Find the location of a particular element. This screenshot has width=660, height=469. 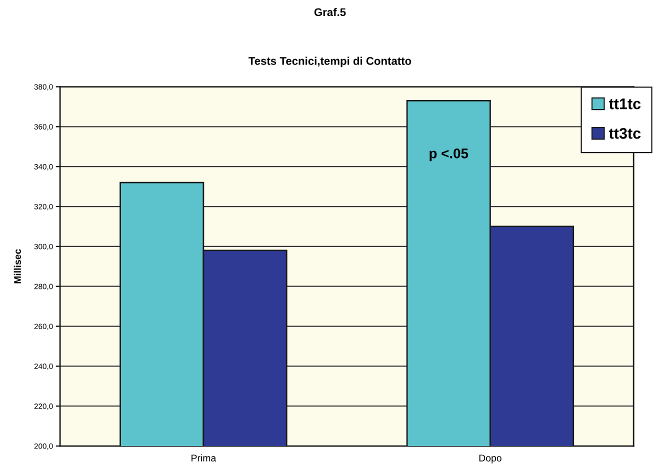

legend-label: tt1tc is located at coordinates (625, 104).